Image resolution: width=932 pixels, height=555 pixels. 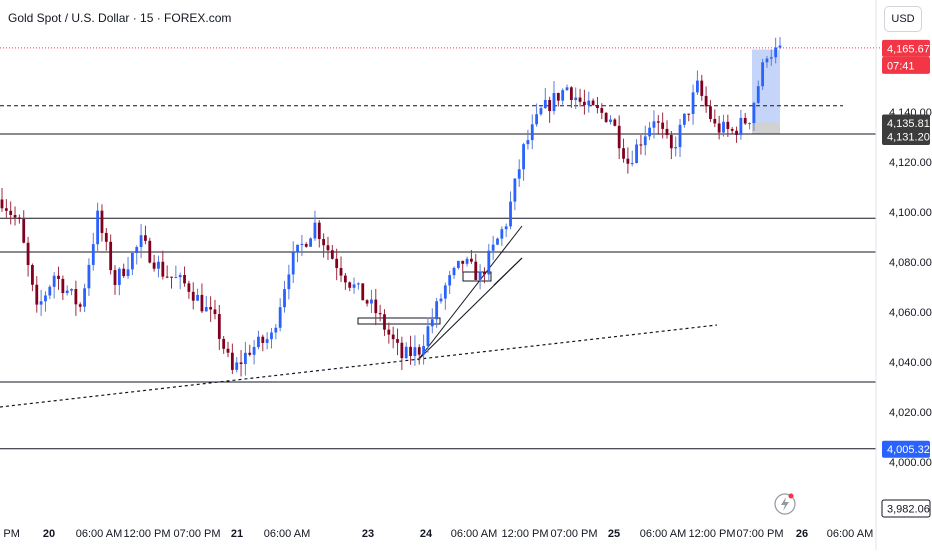 What do you see at coordinates (287, 534) in the screenshot?
I see `x-tick-label: 06:00 AM` at bounding box center [287, 534].